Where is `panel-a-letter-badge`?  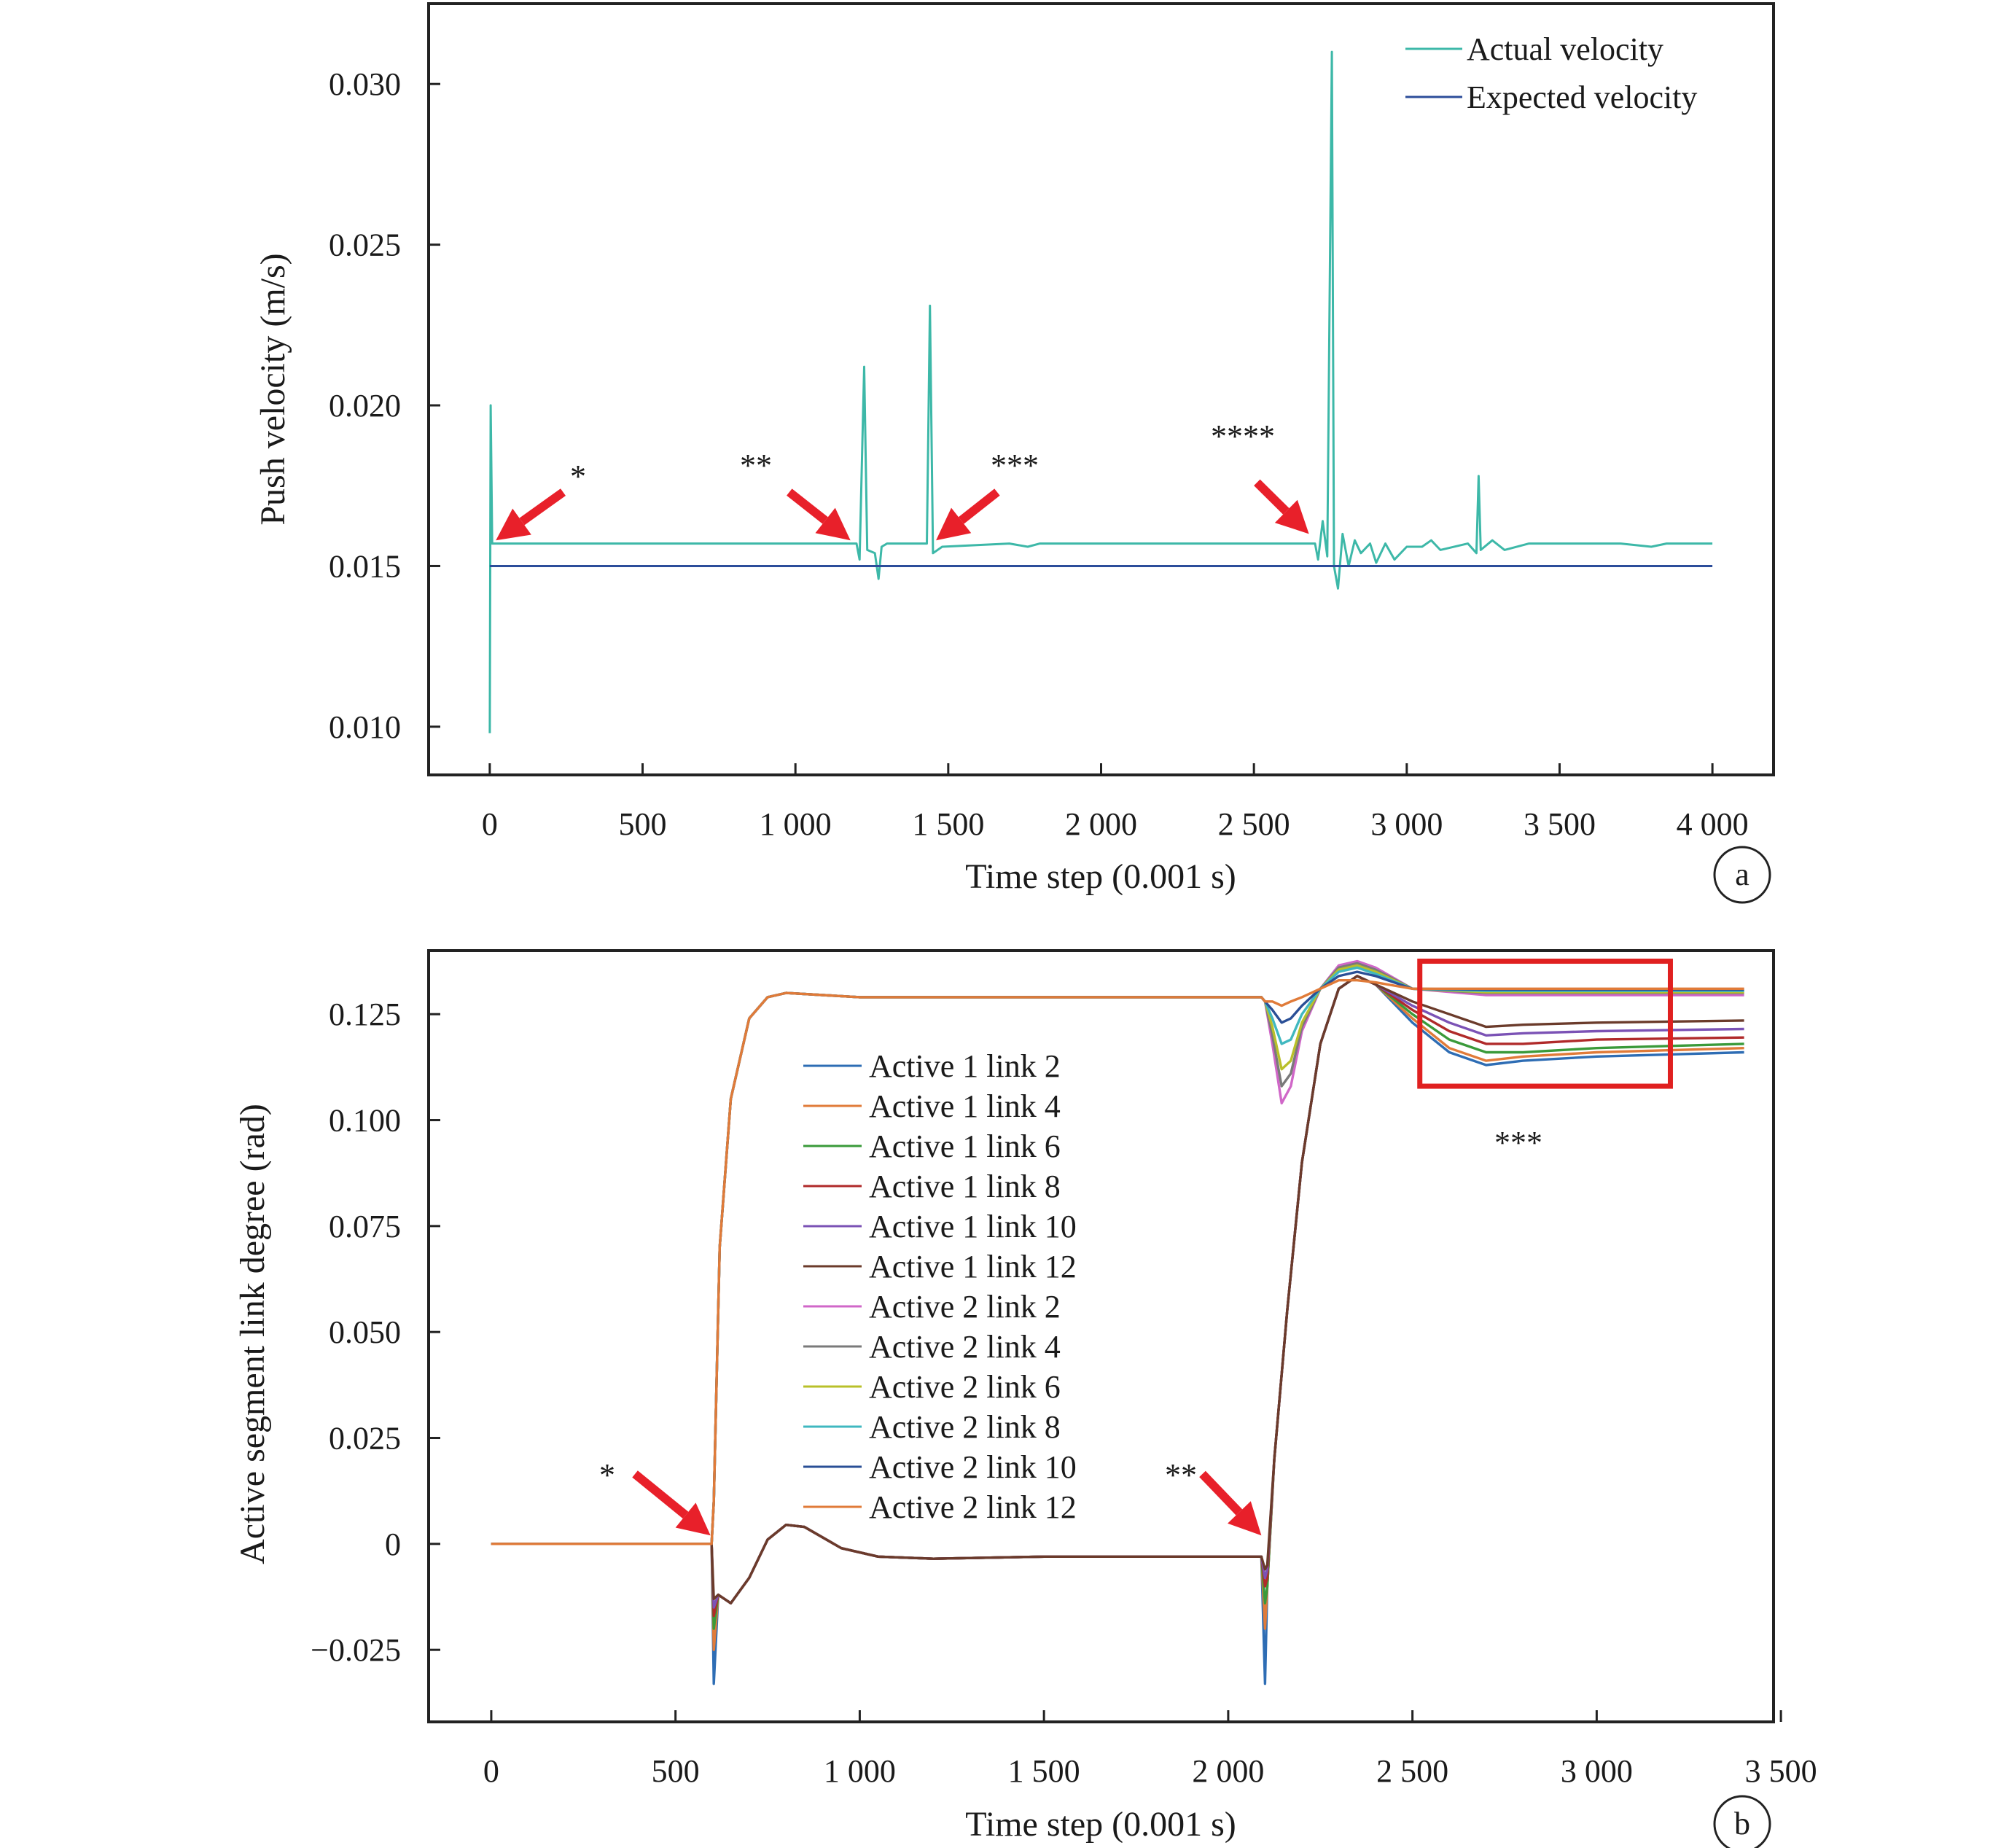
panel-a-letter-badge is located at coordinates (1742, 875).